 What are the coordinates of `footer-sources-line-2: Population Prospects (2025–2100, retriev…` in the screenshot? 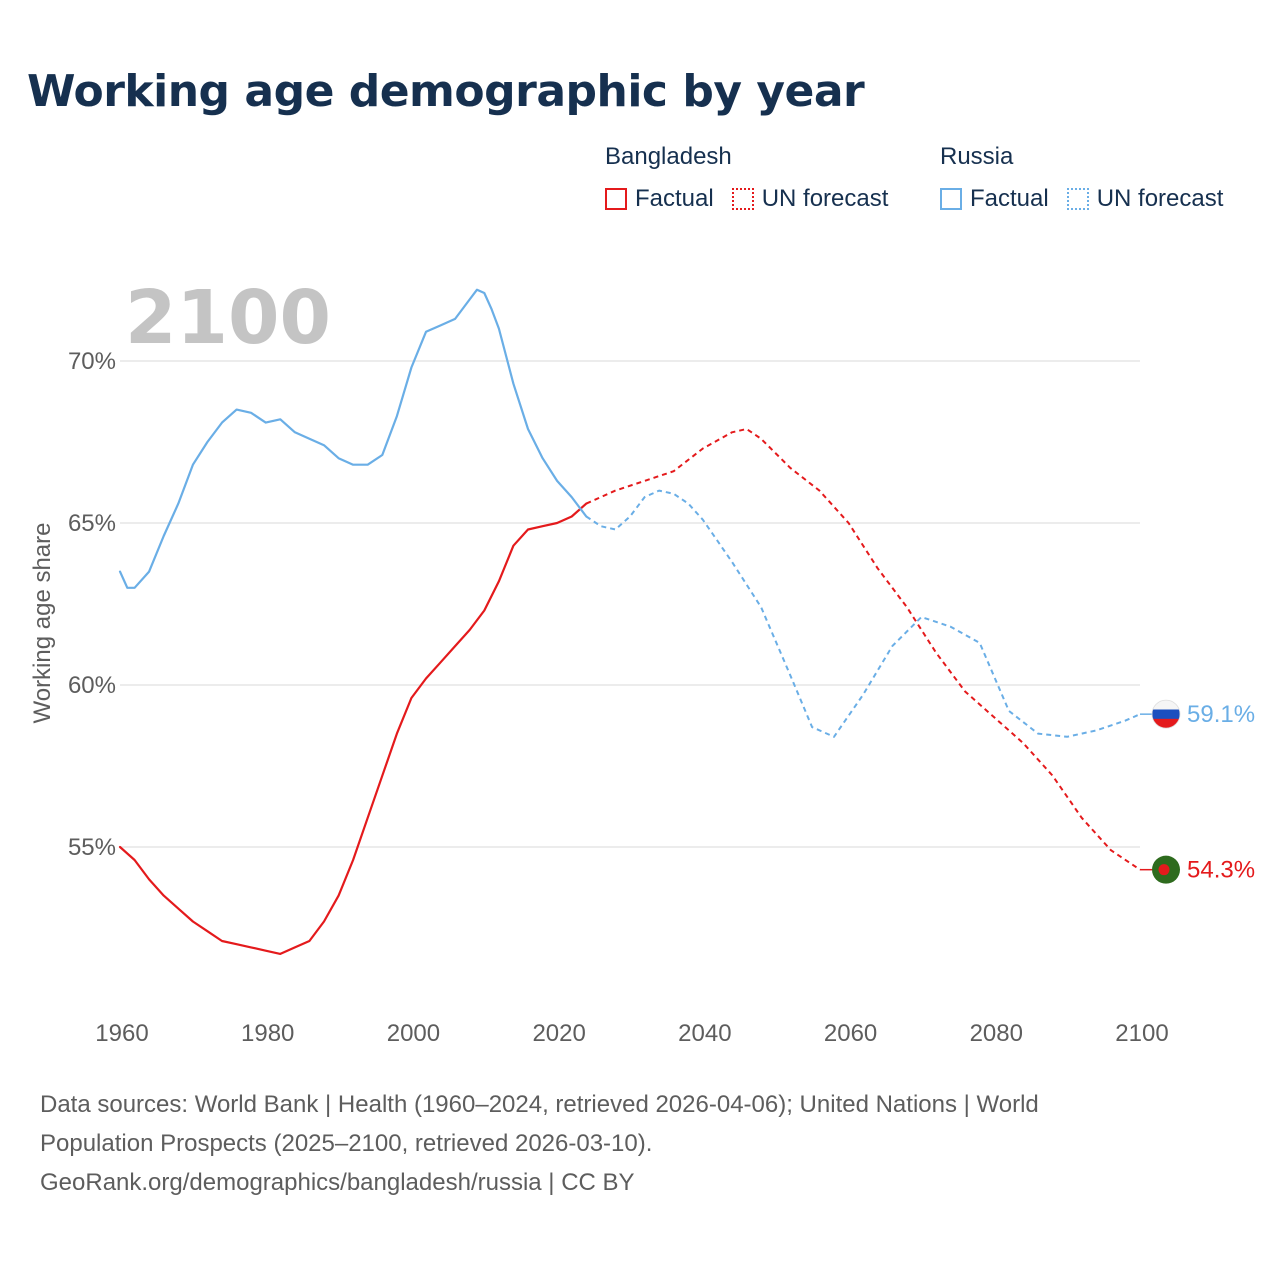 It's located at (346, 1143).